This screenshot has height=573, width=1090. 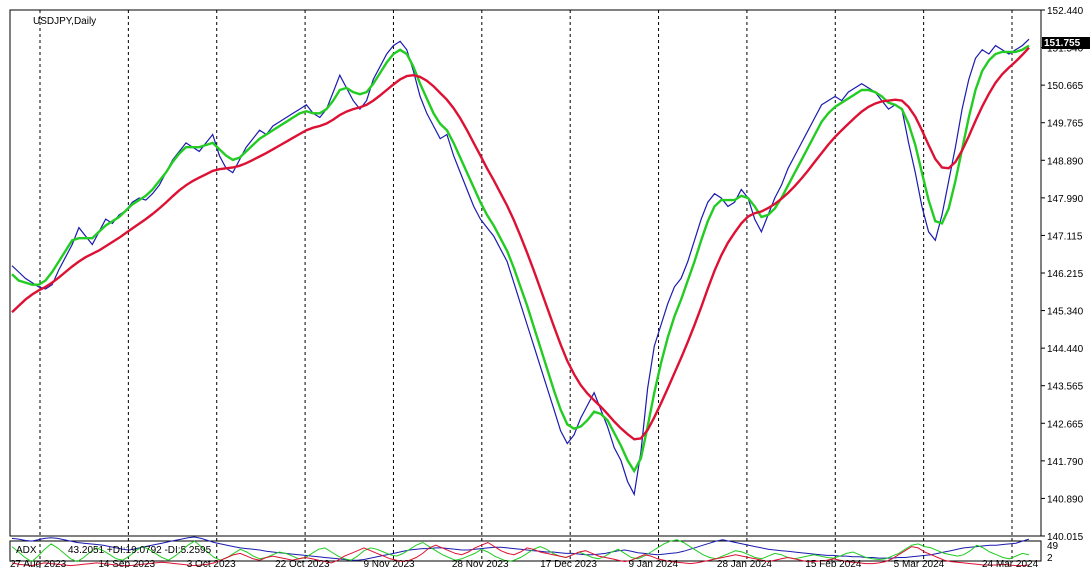 I want to click on date-tick-label: 15 Feb 2024, so click(x=833, y=563).